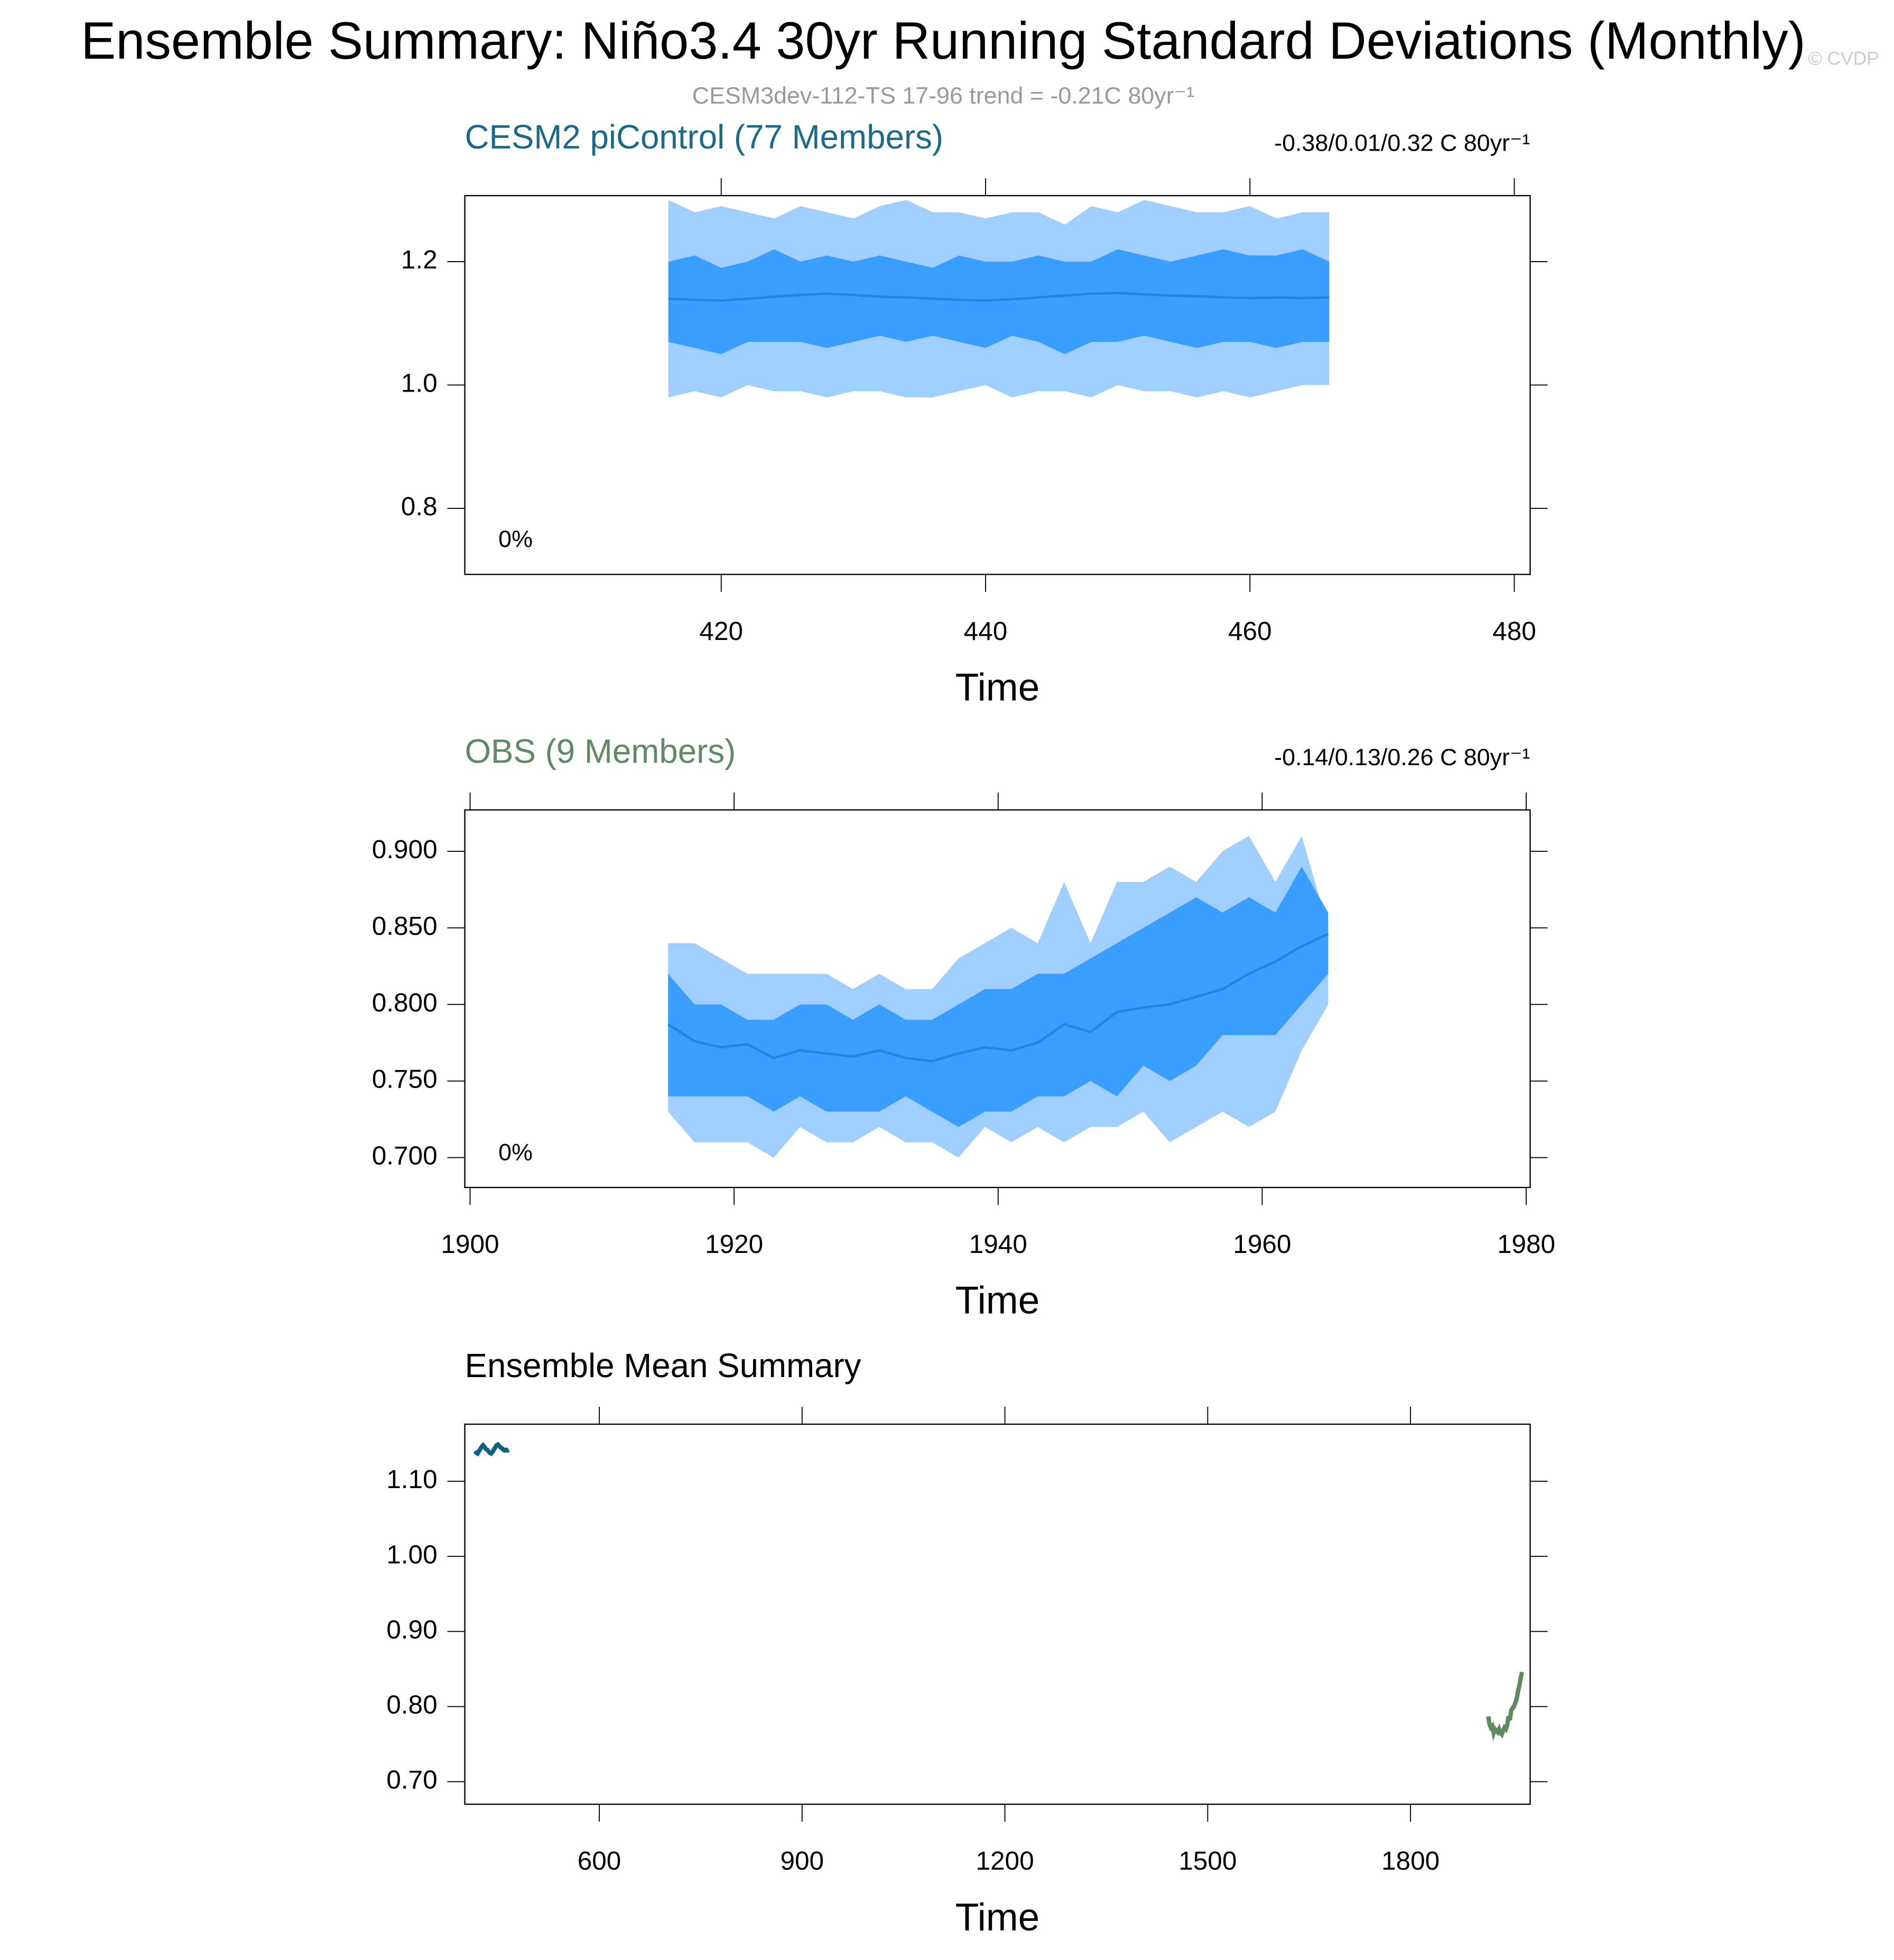 The width and height of the screenshot is (1894, 1960). I want to click on x-tick-label: 900, so click(802, 1860).